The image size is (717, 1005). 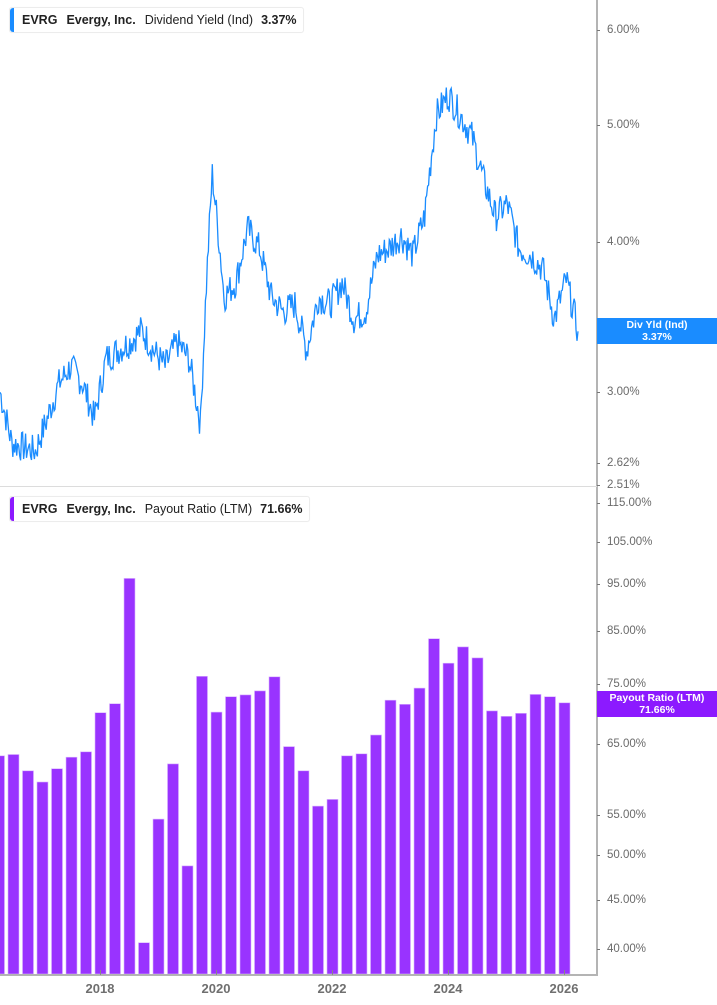 I want to click on x-axis-line, so click(x=299, y=975).